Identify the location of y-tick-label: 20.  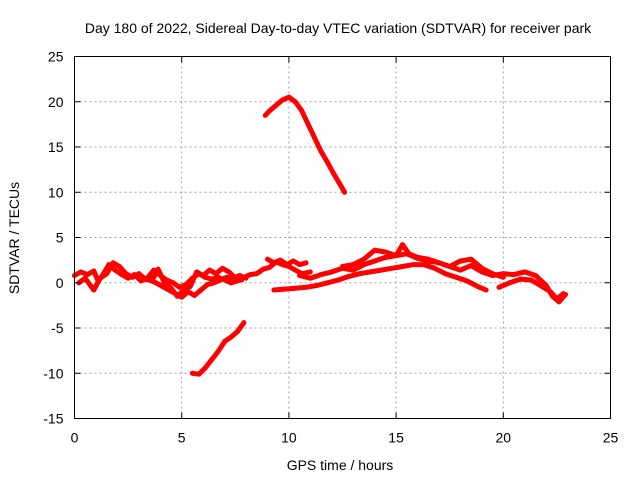
(56, 102).